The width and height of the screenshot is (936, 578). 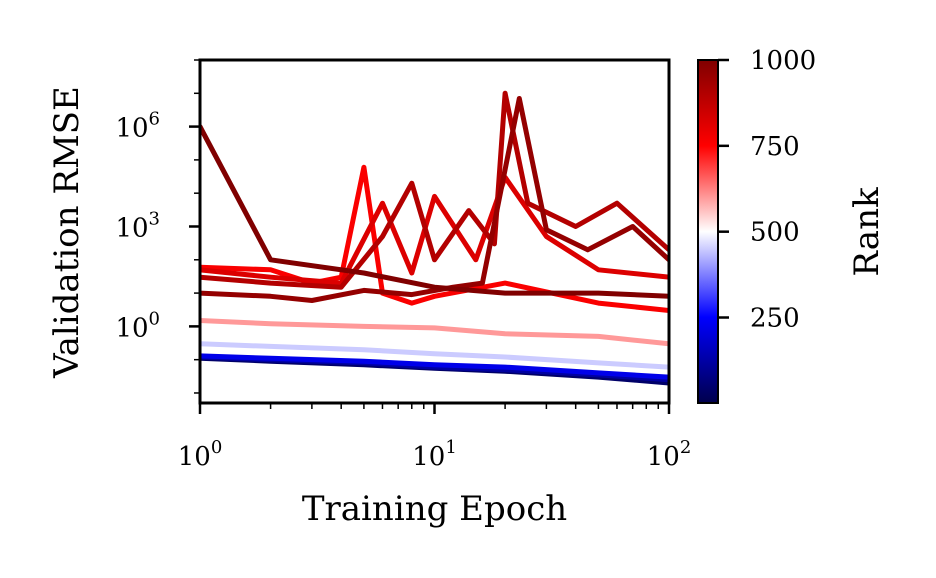 I want to click on x-tick-label: 10⁰, so click(x=200, y=454).